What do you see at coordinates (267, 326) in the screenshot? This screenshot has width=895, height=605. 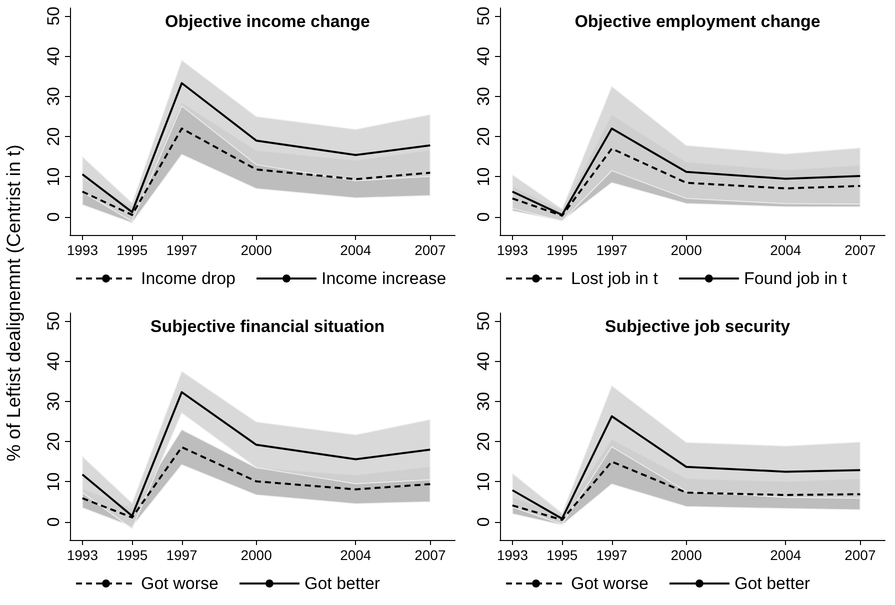 I see `chart-title: Subjective financial situation` at bounding box center [267, 326].